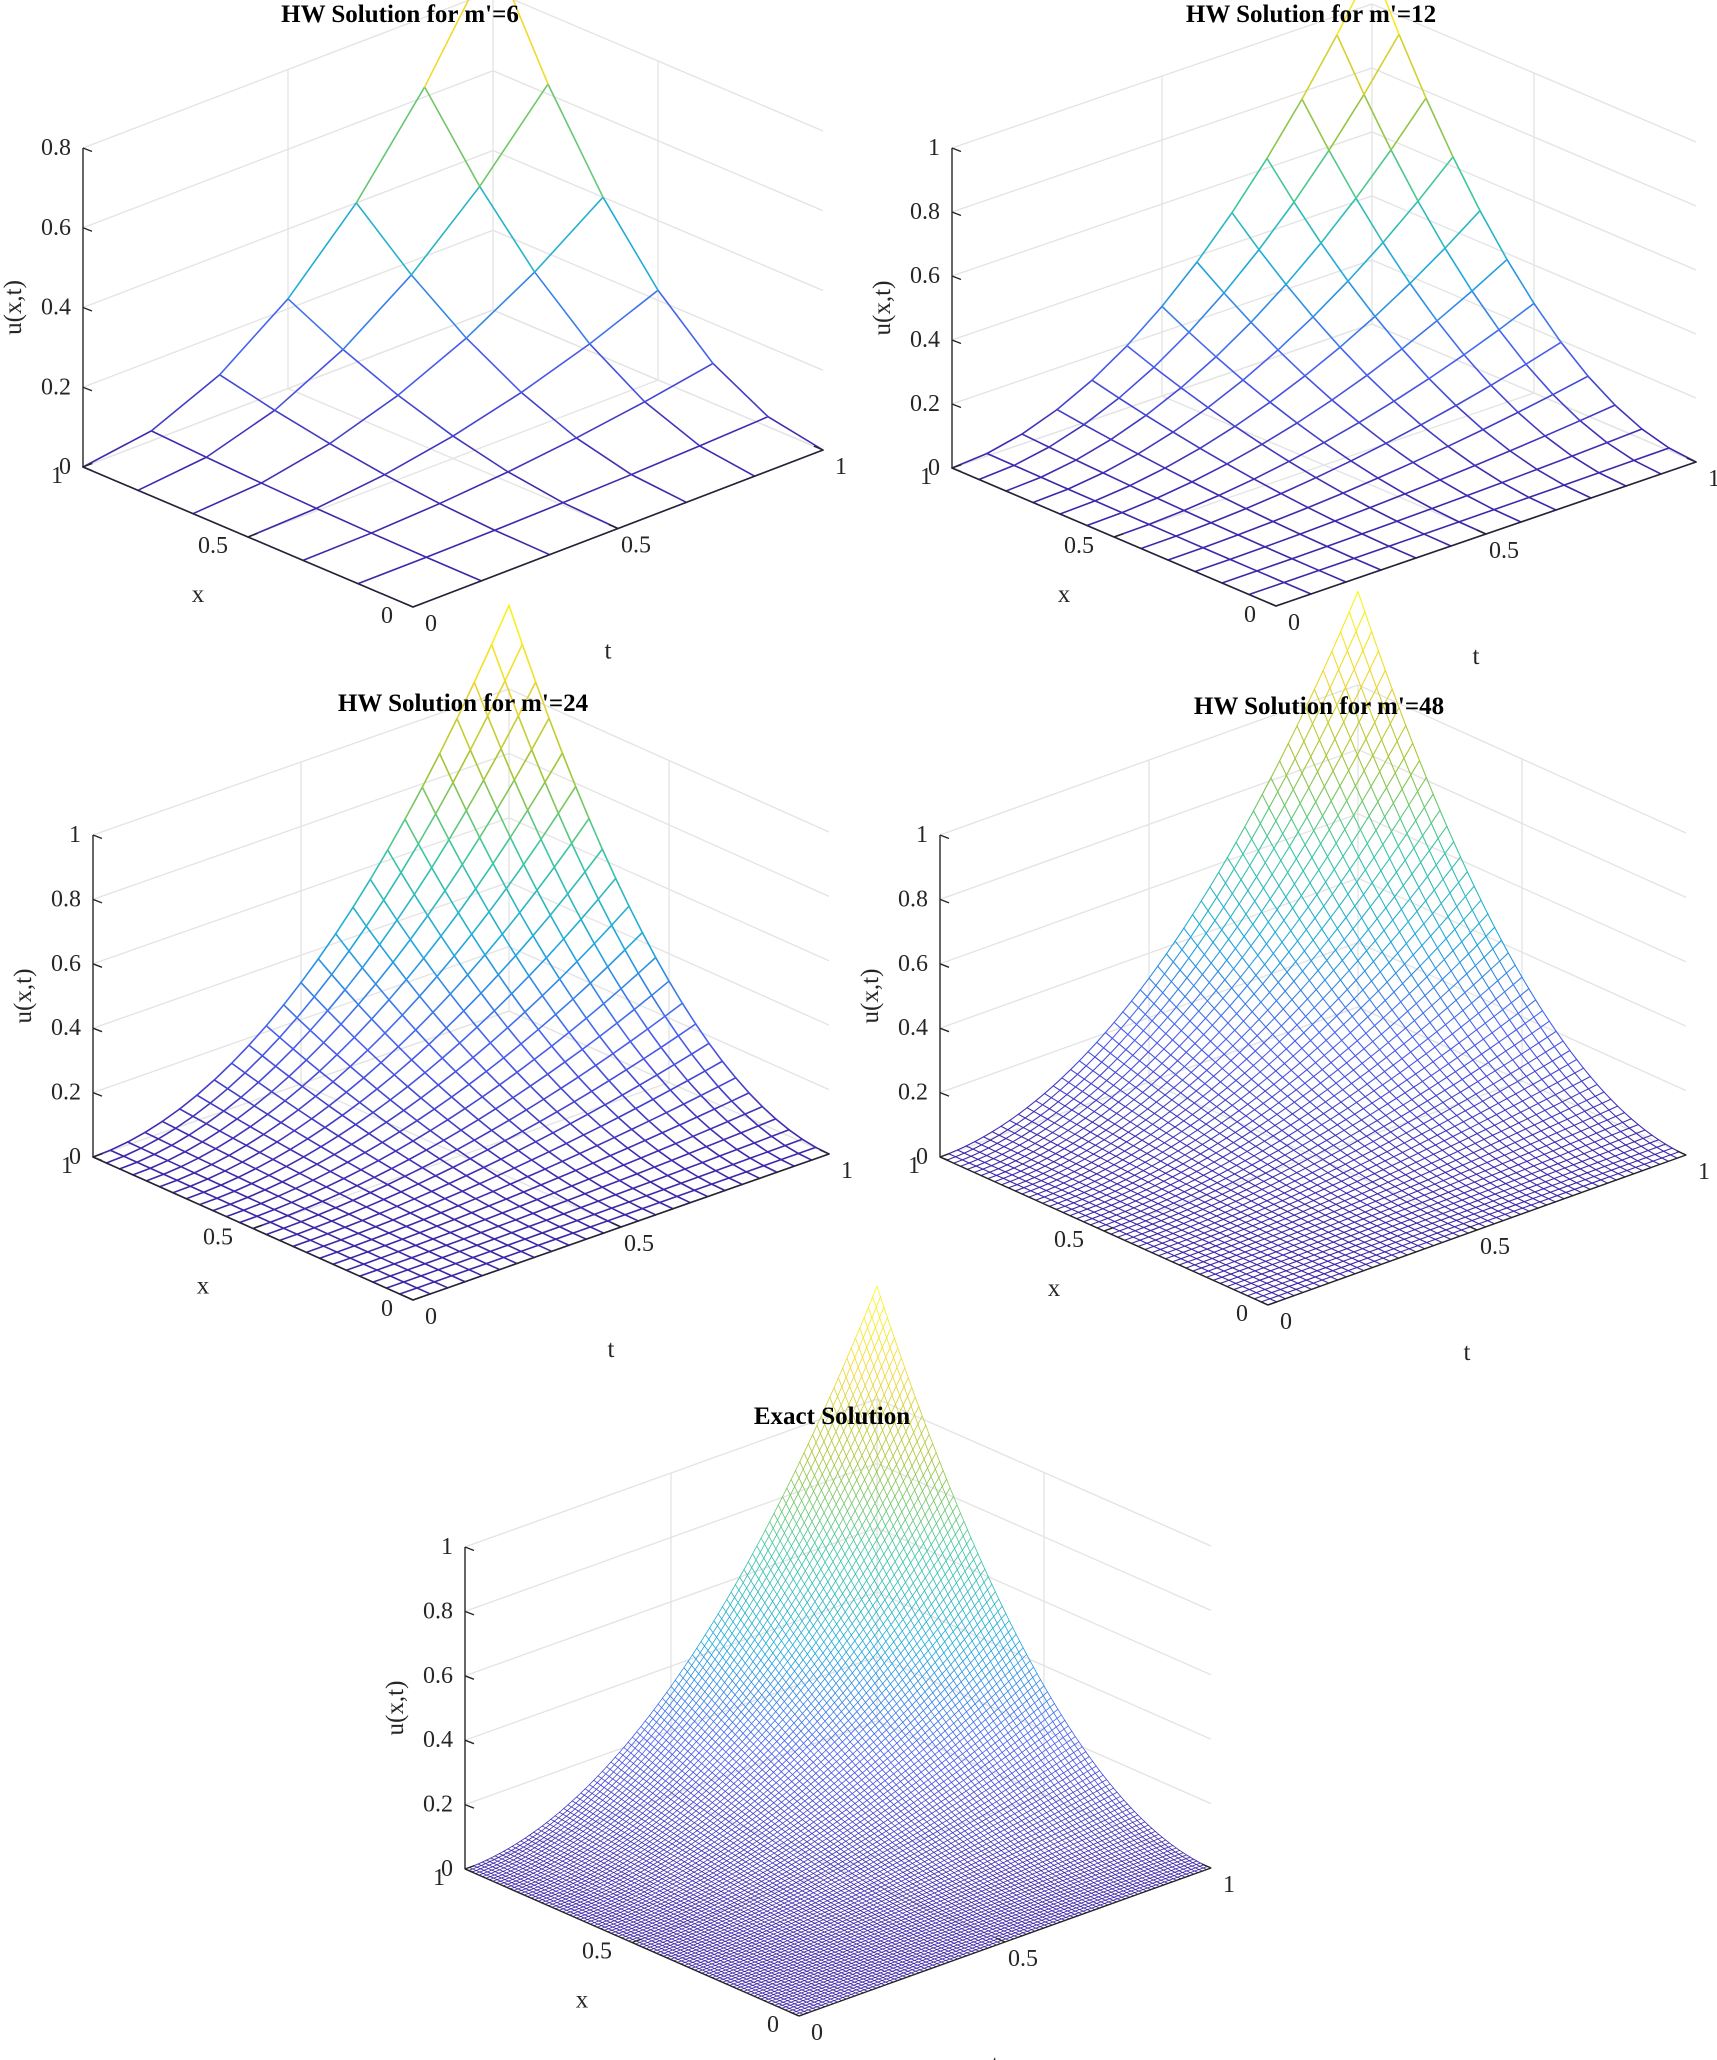  I want to click on floor-back-edge-x, so click(301, 1084).